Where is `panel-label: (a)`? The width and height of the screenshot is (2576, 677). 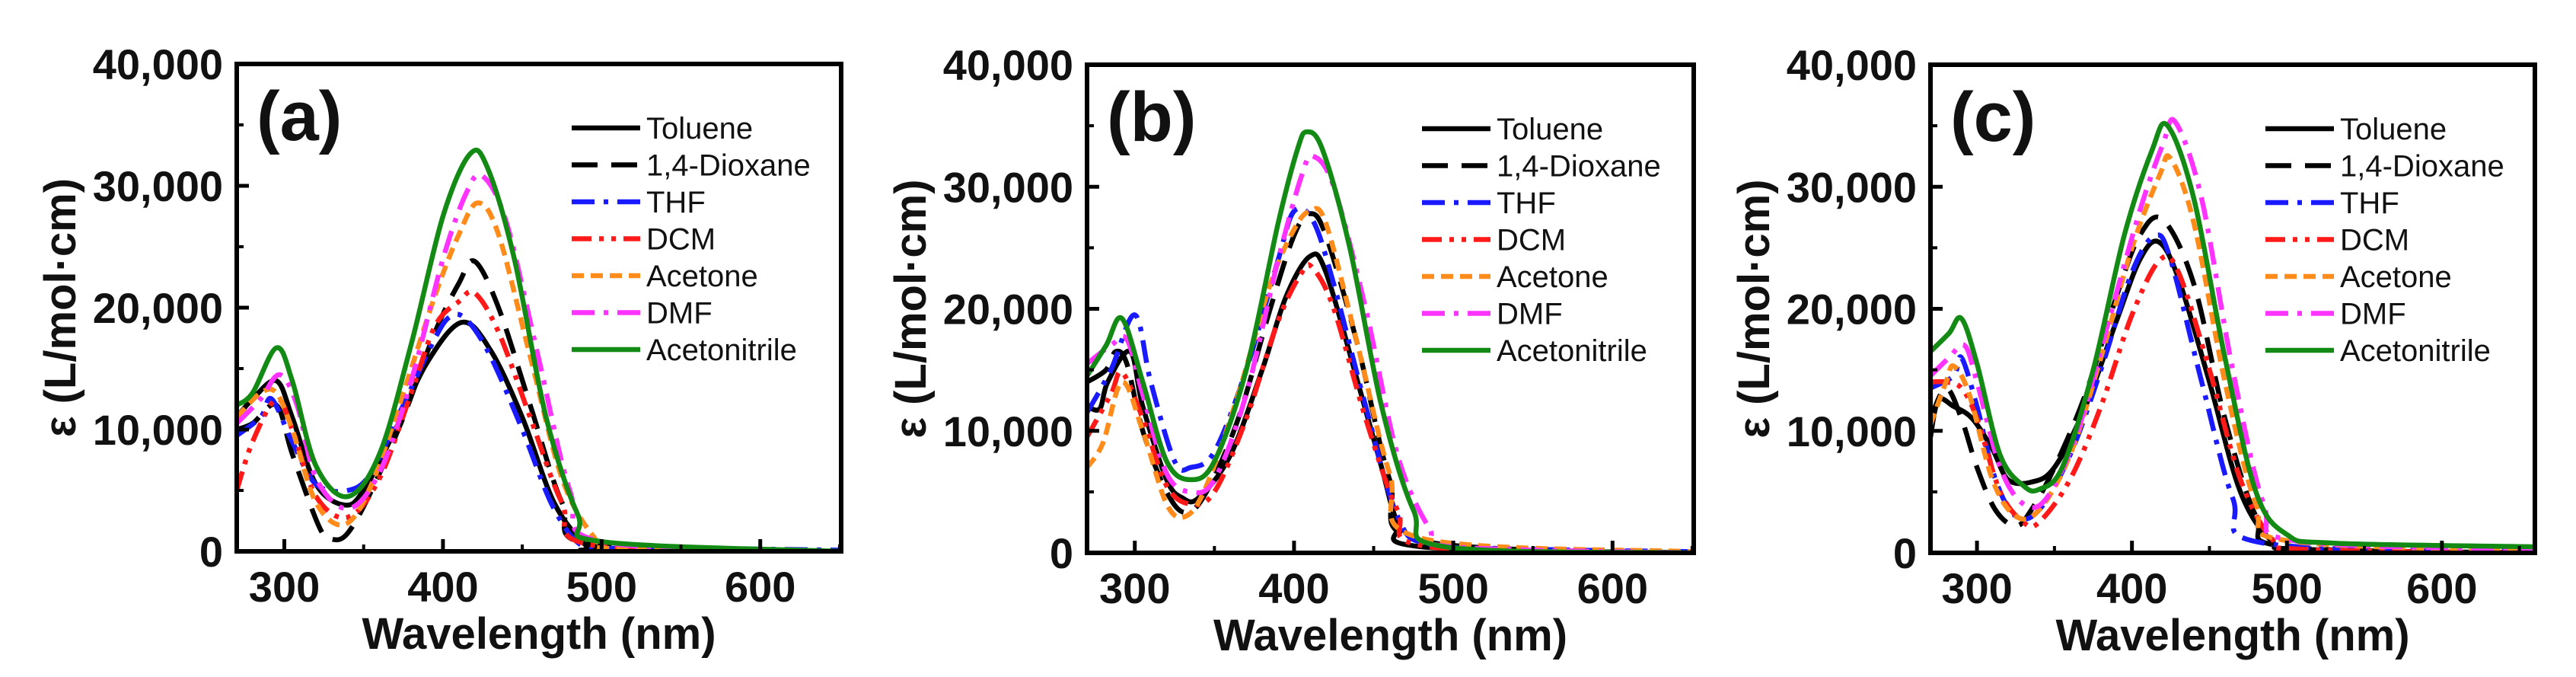
panel-label: (a) is located at coordinates (299, 116).